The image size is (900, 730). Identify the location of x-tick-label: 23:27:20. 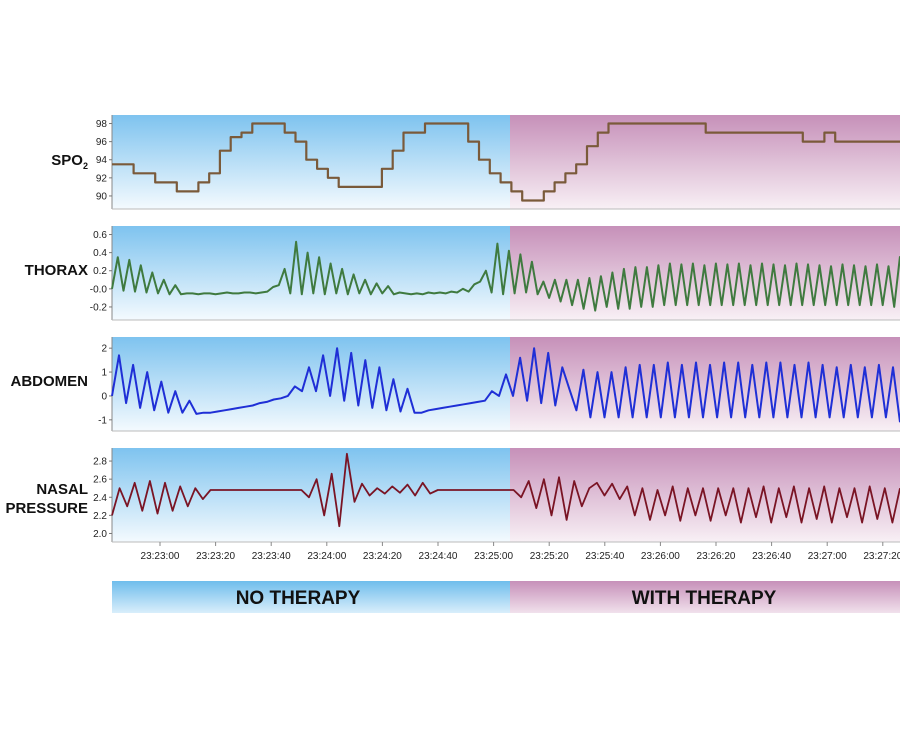
(881, 556).